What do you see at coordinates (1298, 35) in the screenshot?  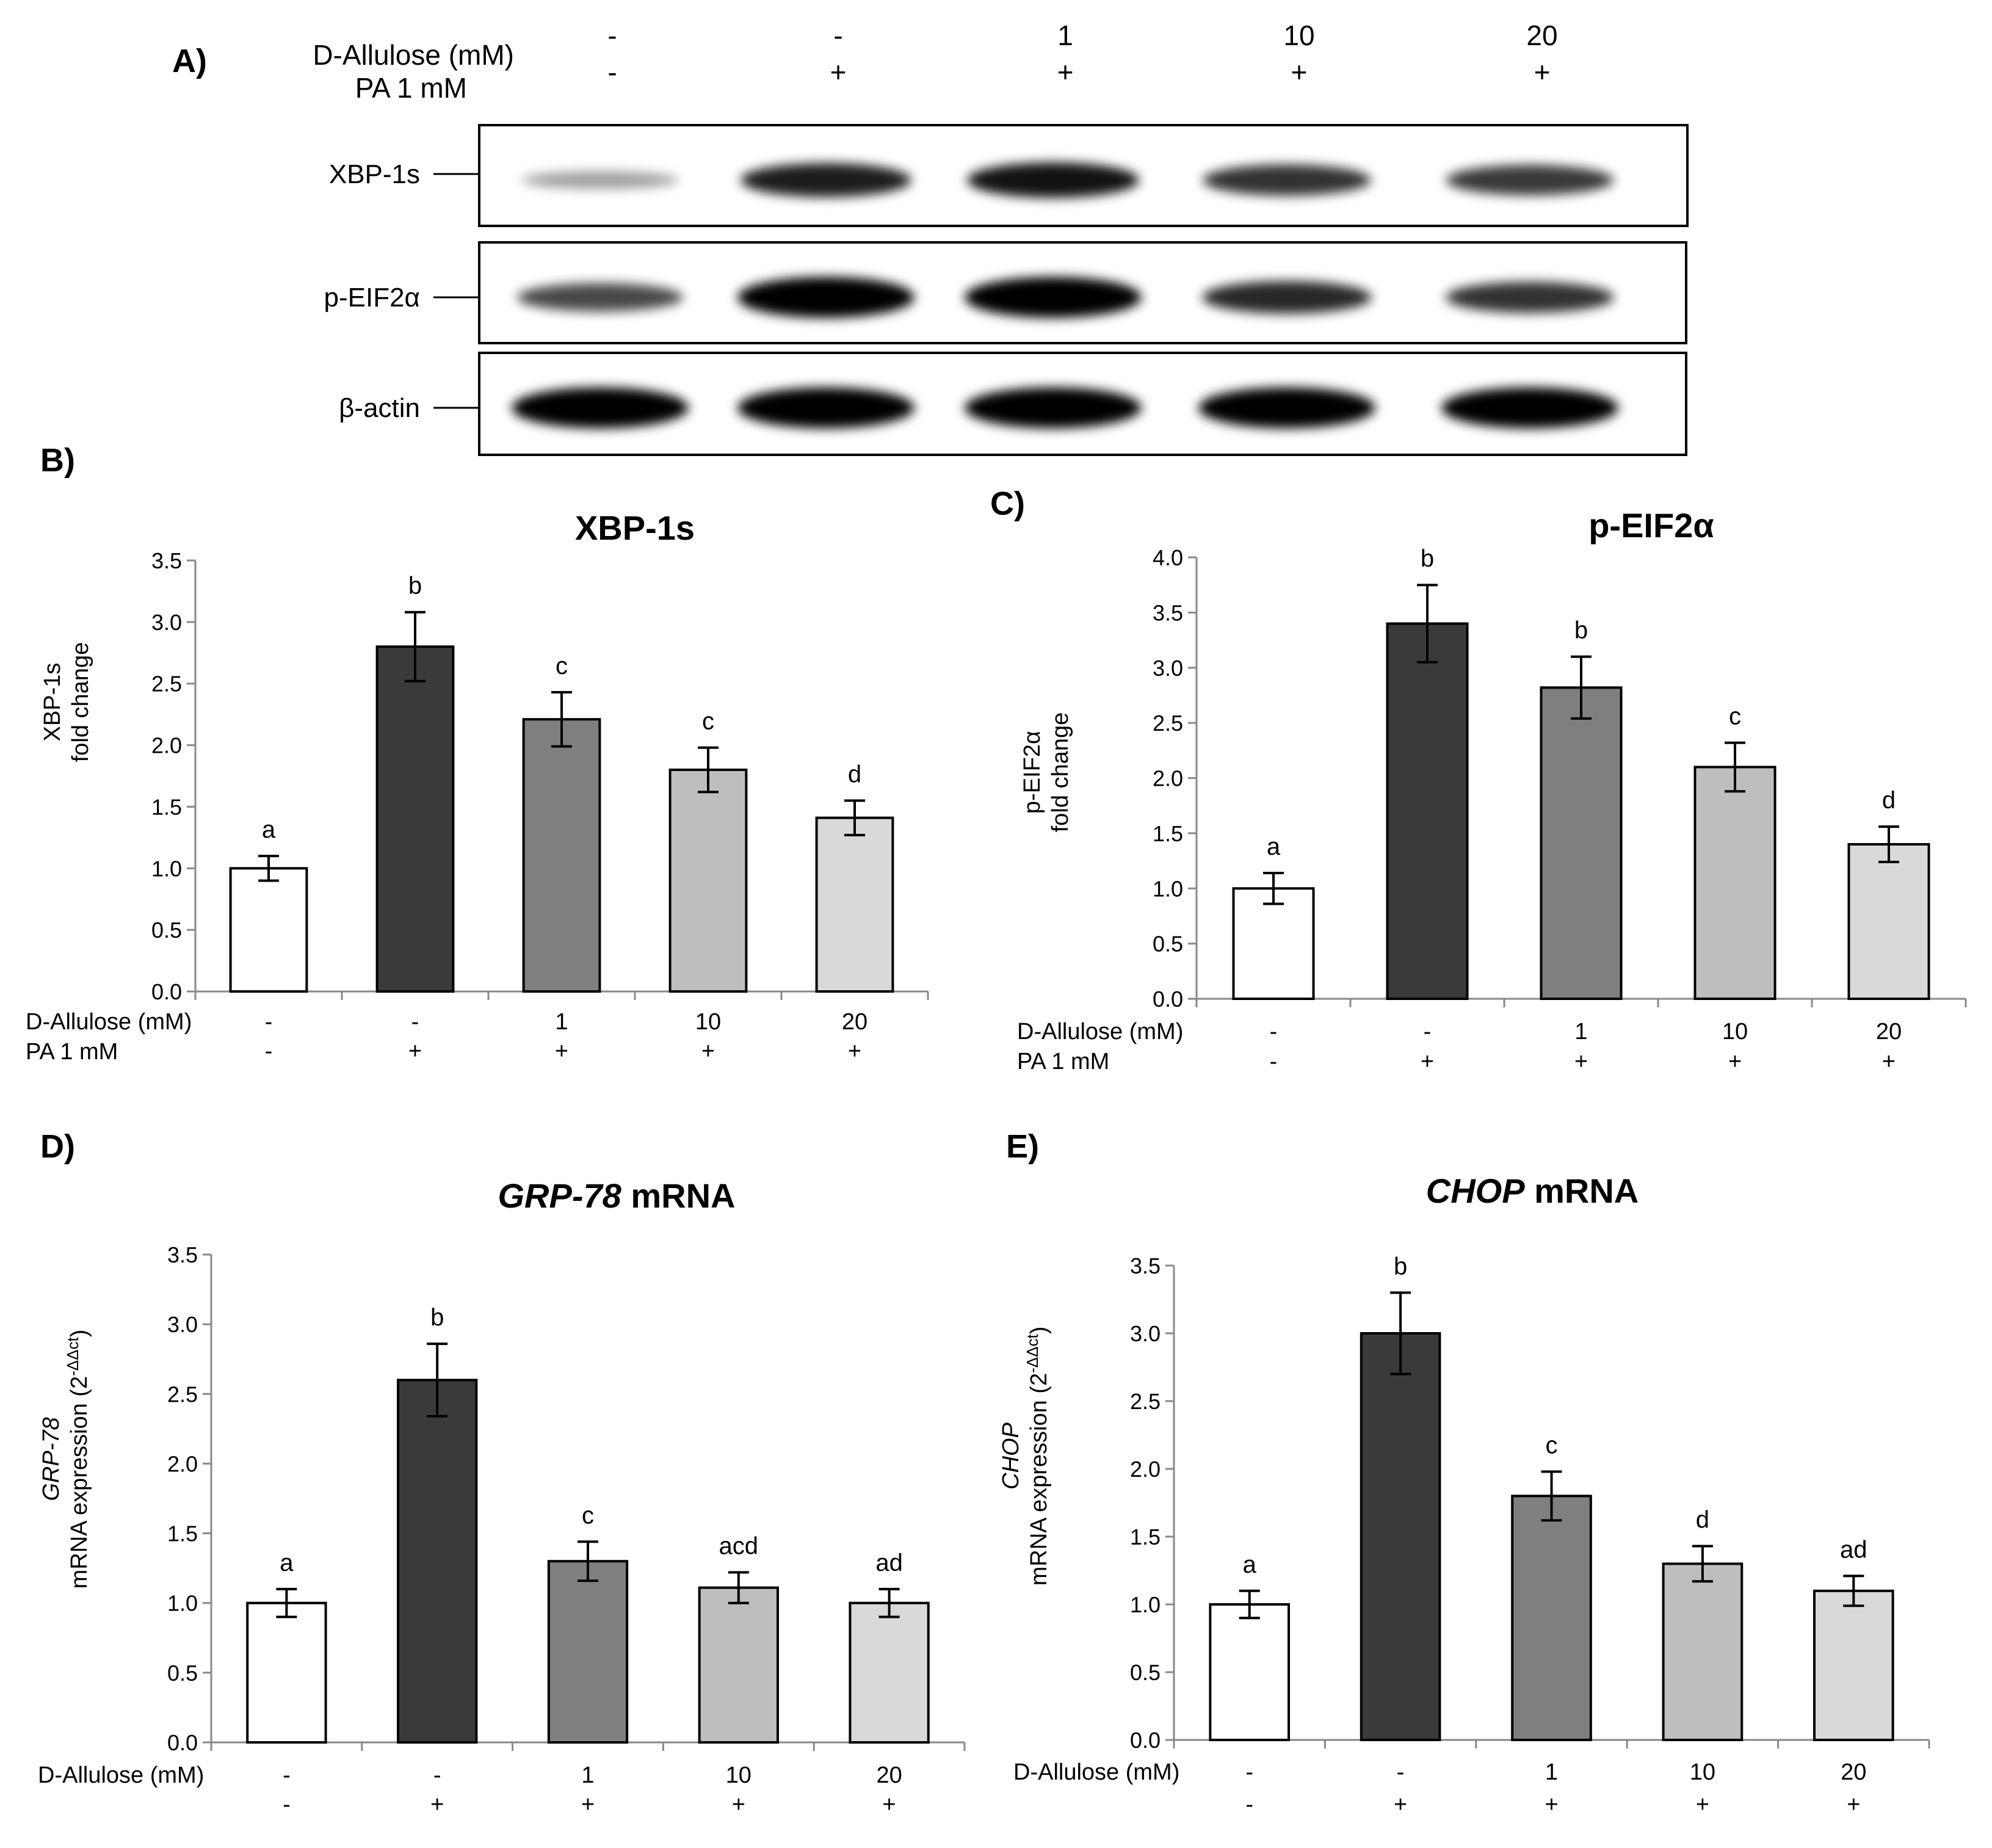 I see `blot-d-allulose-value: 10` at bounding box center [1298, 35].